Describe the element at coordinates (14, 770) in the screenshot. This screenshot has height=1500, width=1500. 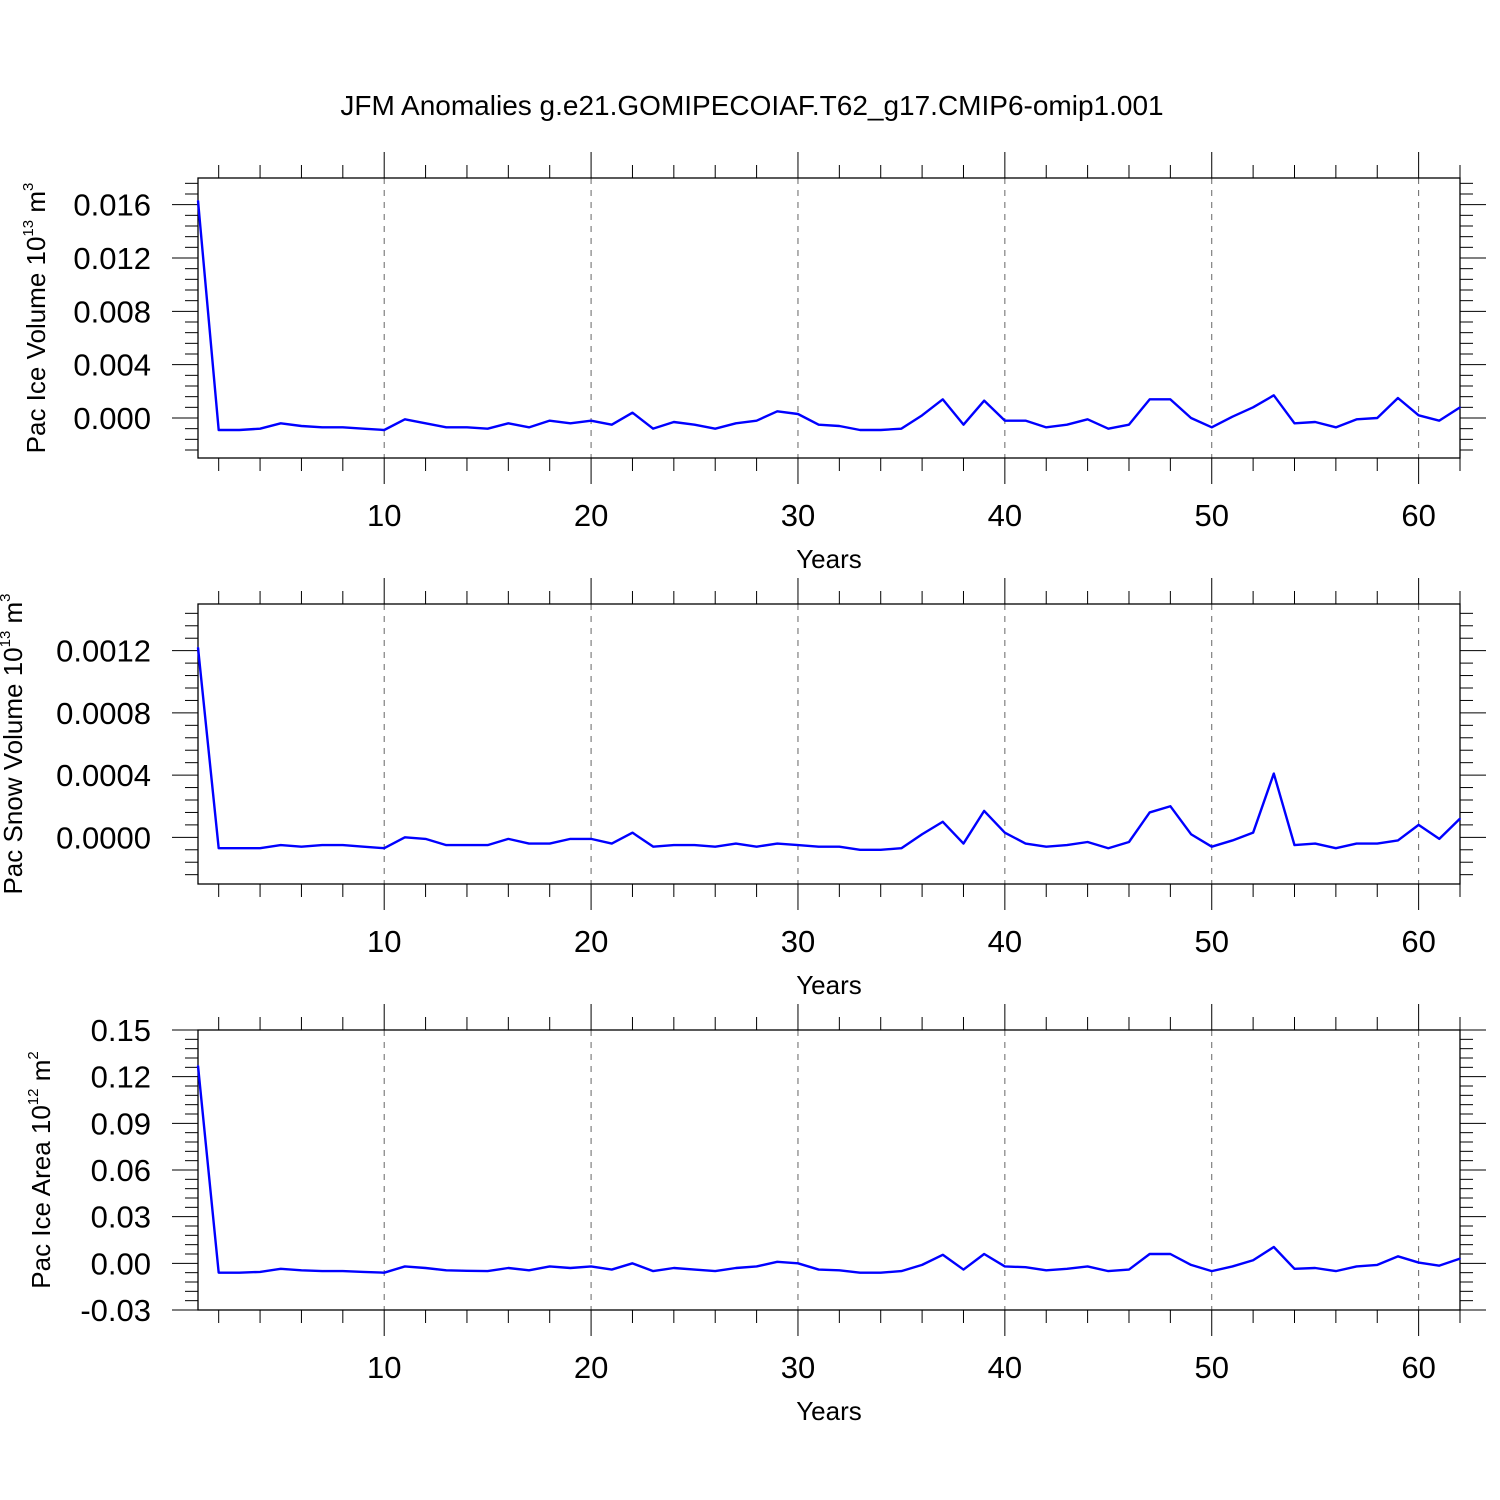
I see `y-axis-label-text: Pac Snow Volume 10` at that location.